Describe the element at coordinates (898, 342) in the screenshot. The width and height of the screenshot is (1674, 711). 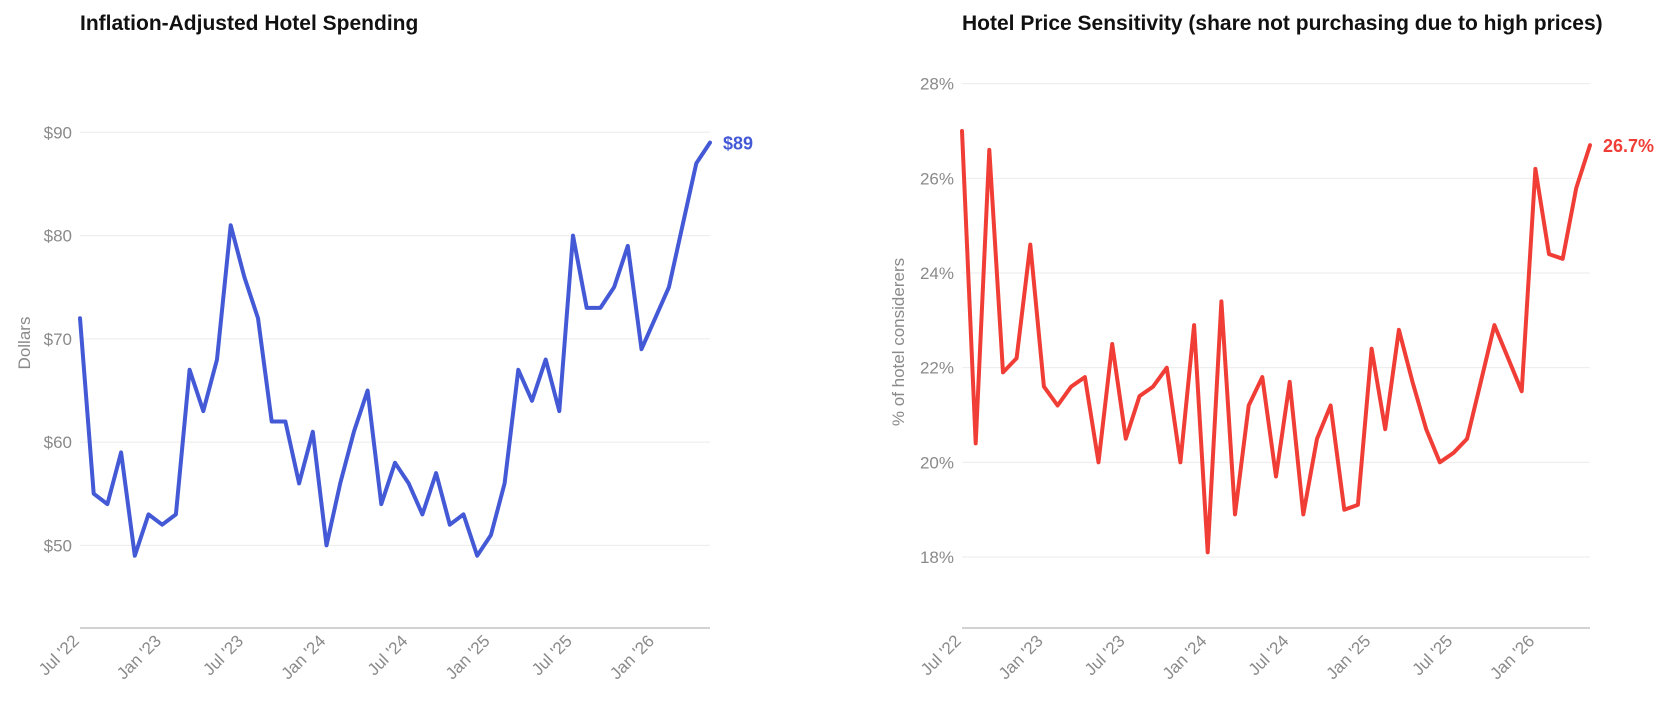
I see `y-axis-label: % of hotel considerers` at that location.